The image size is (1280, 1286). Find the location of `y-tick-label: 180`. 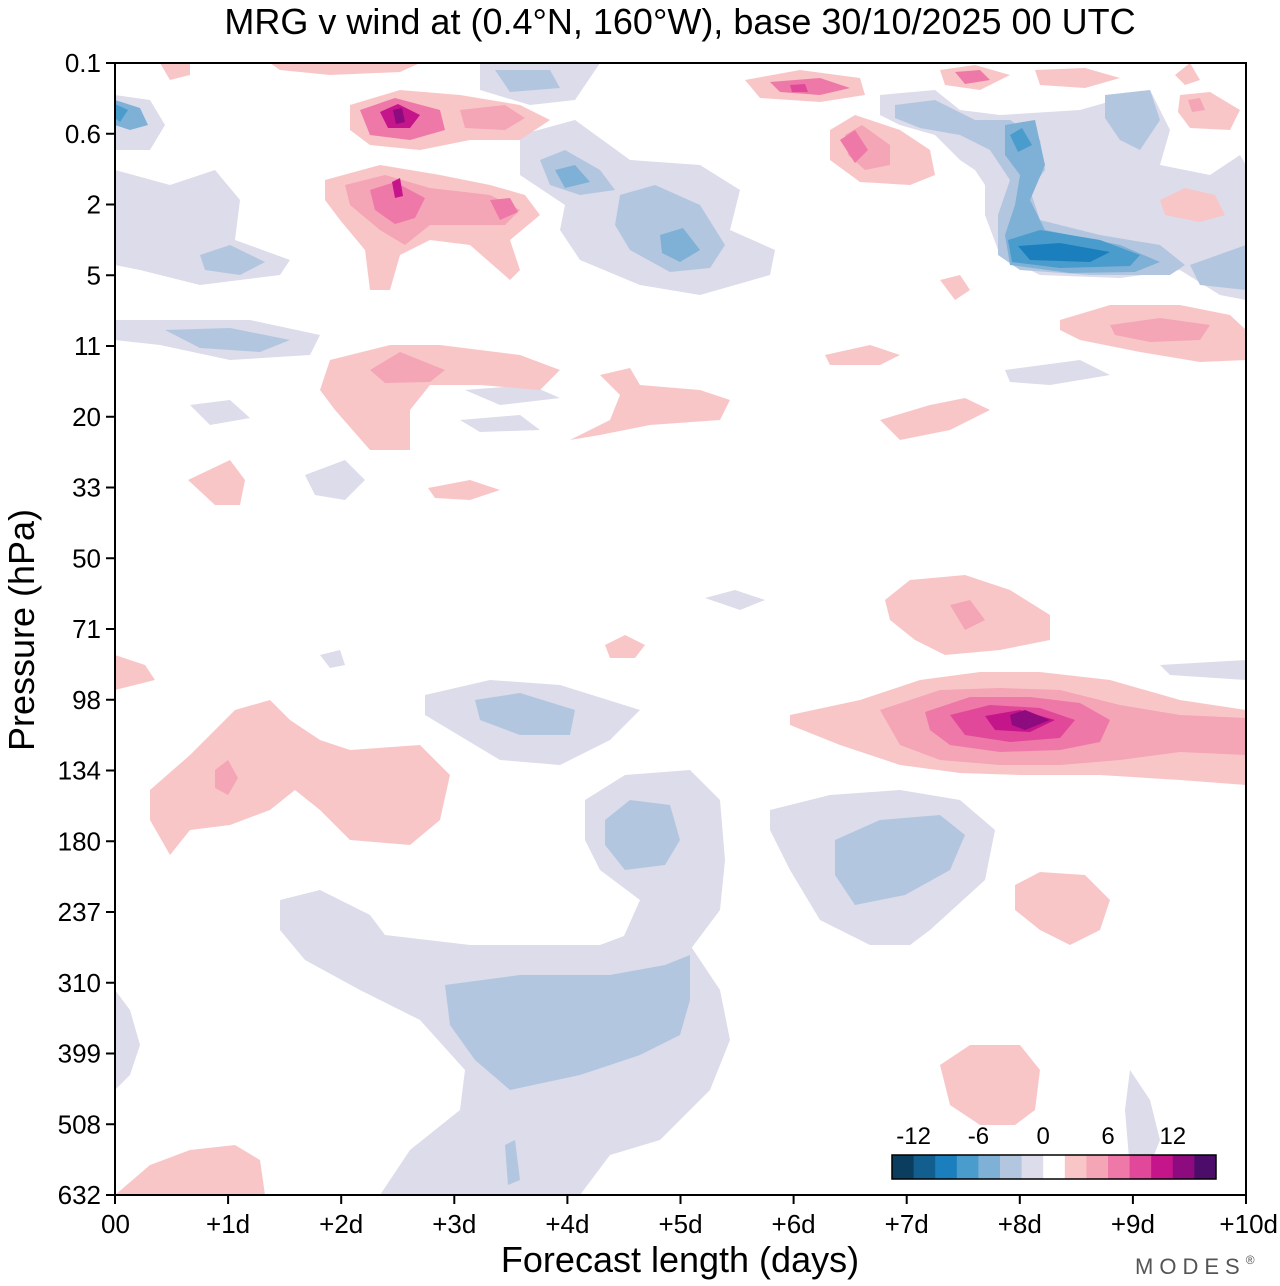

y-tick-label: 180 is located at coordinates (79, 841).